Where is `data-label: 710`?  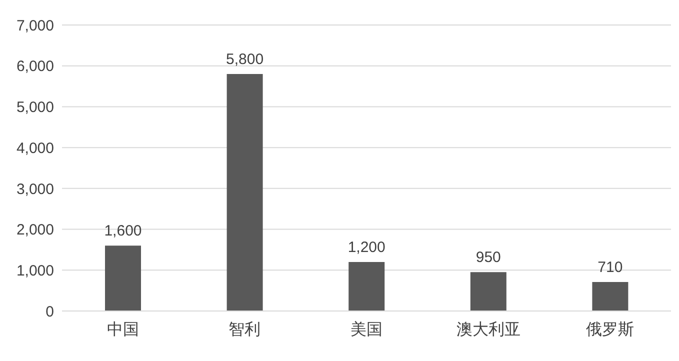
data-label: 710 is located at coordinates (610, 267).